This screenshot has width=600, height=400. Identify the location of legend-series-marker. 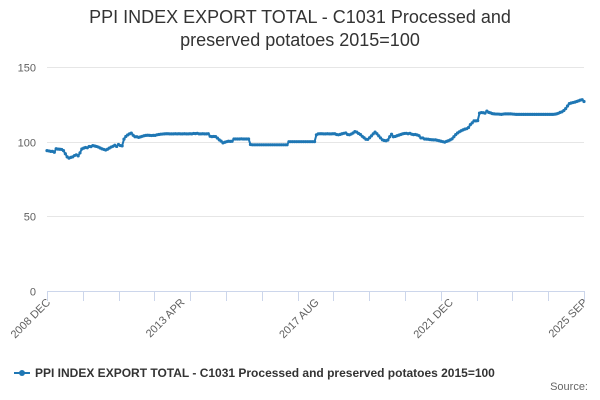
(22, 373).